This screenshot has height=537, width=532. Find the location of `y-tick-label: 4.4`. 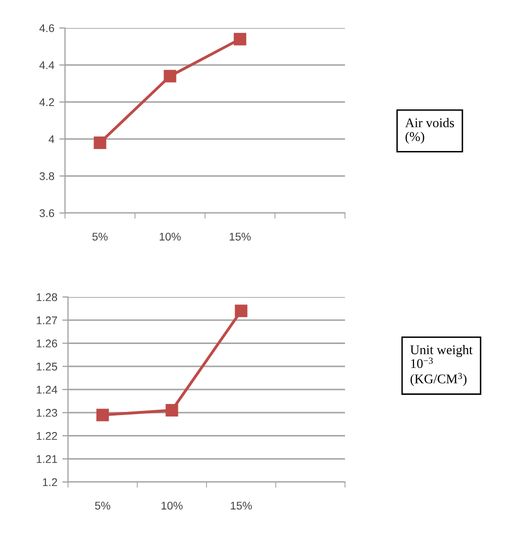

y-tick-label: 4.4 is located at coordinates (46, 65).